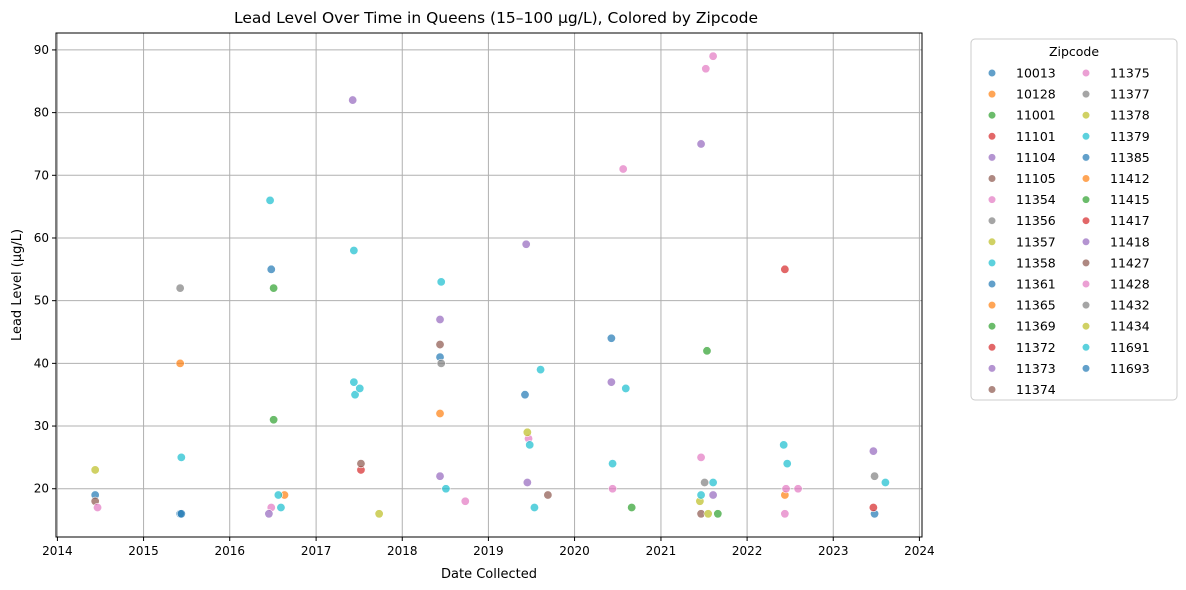 This screenshot has width=1186, height=590. Describe the element at coordinates (1130, 284) in the screenshot. I see `legend-label-11428: 11428` at that location.